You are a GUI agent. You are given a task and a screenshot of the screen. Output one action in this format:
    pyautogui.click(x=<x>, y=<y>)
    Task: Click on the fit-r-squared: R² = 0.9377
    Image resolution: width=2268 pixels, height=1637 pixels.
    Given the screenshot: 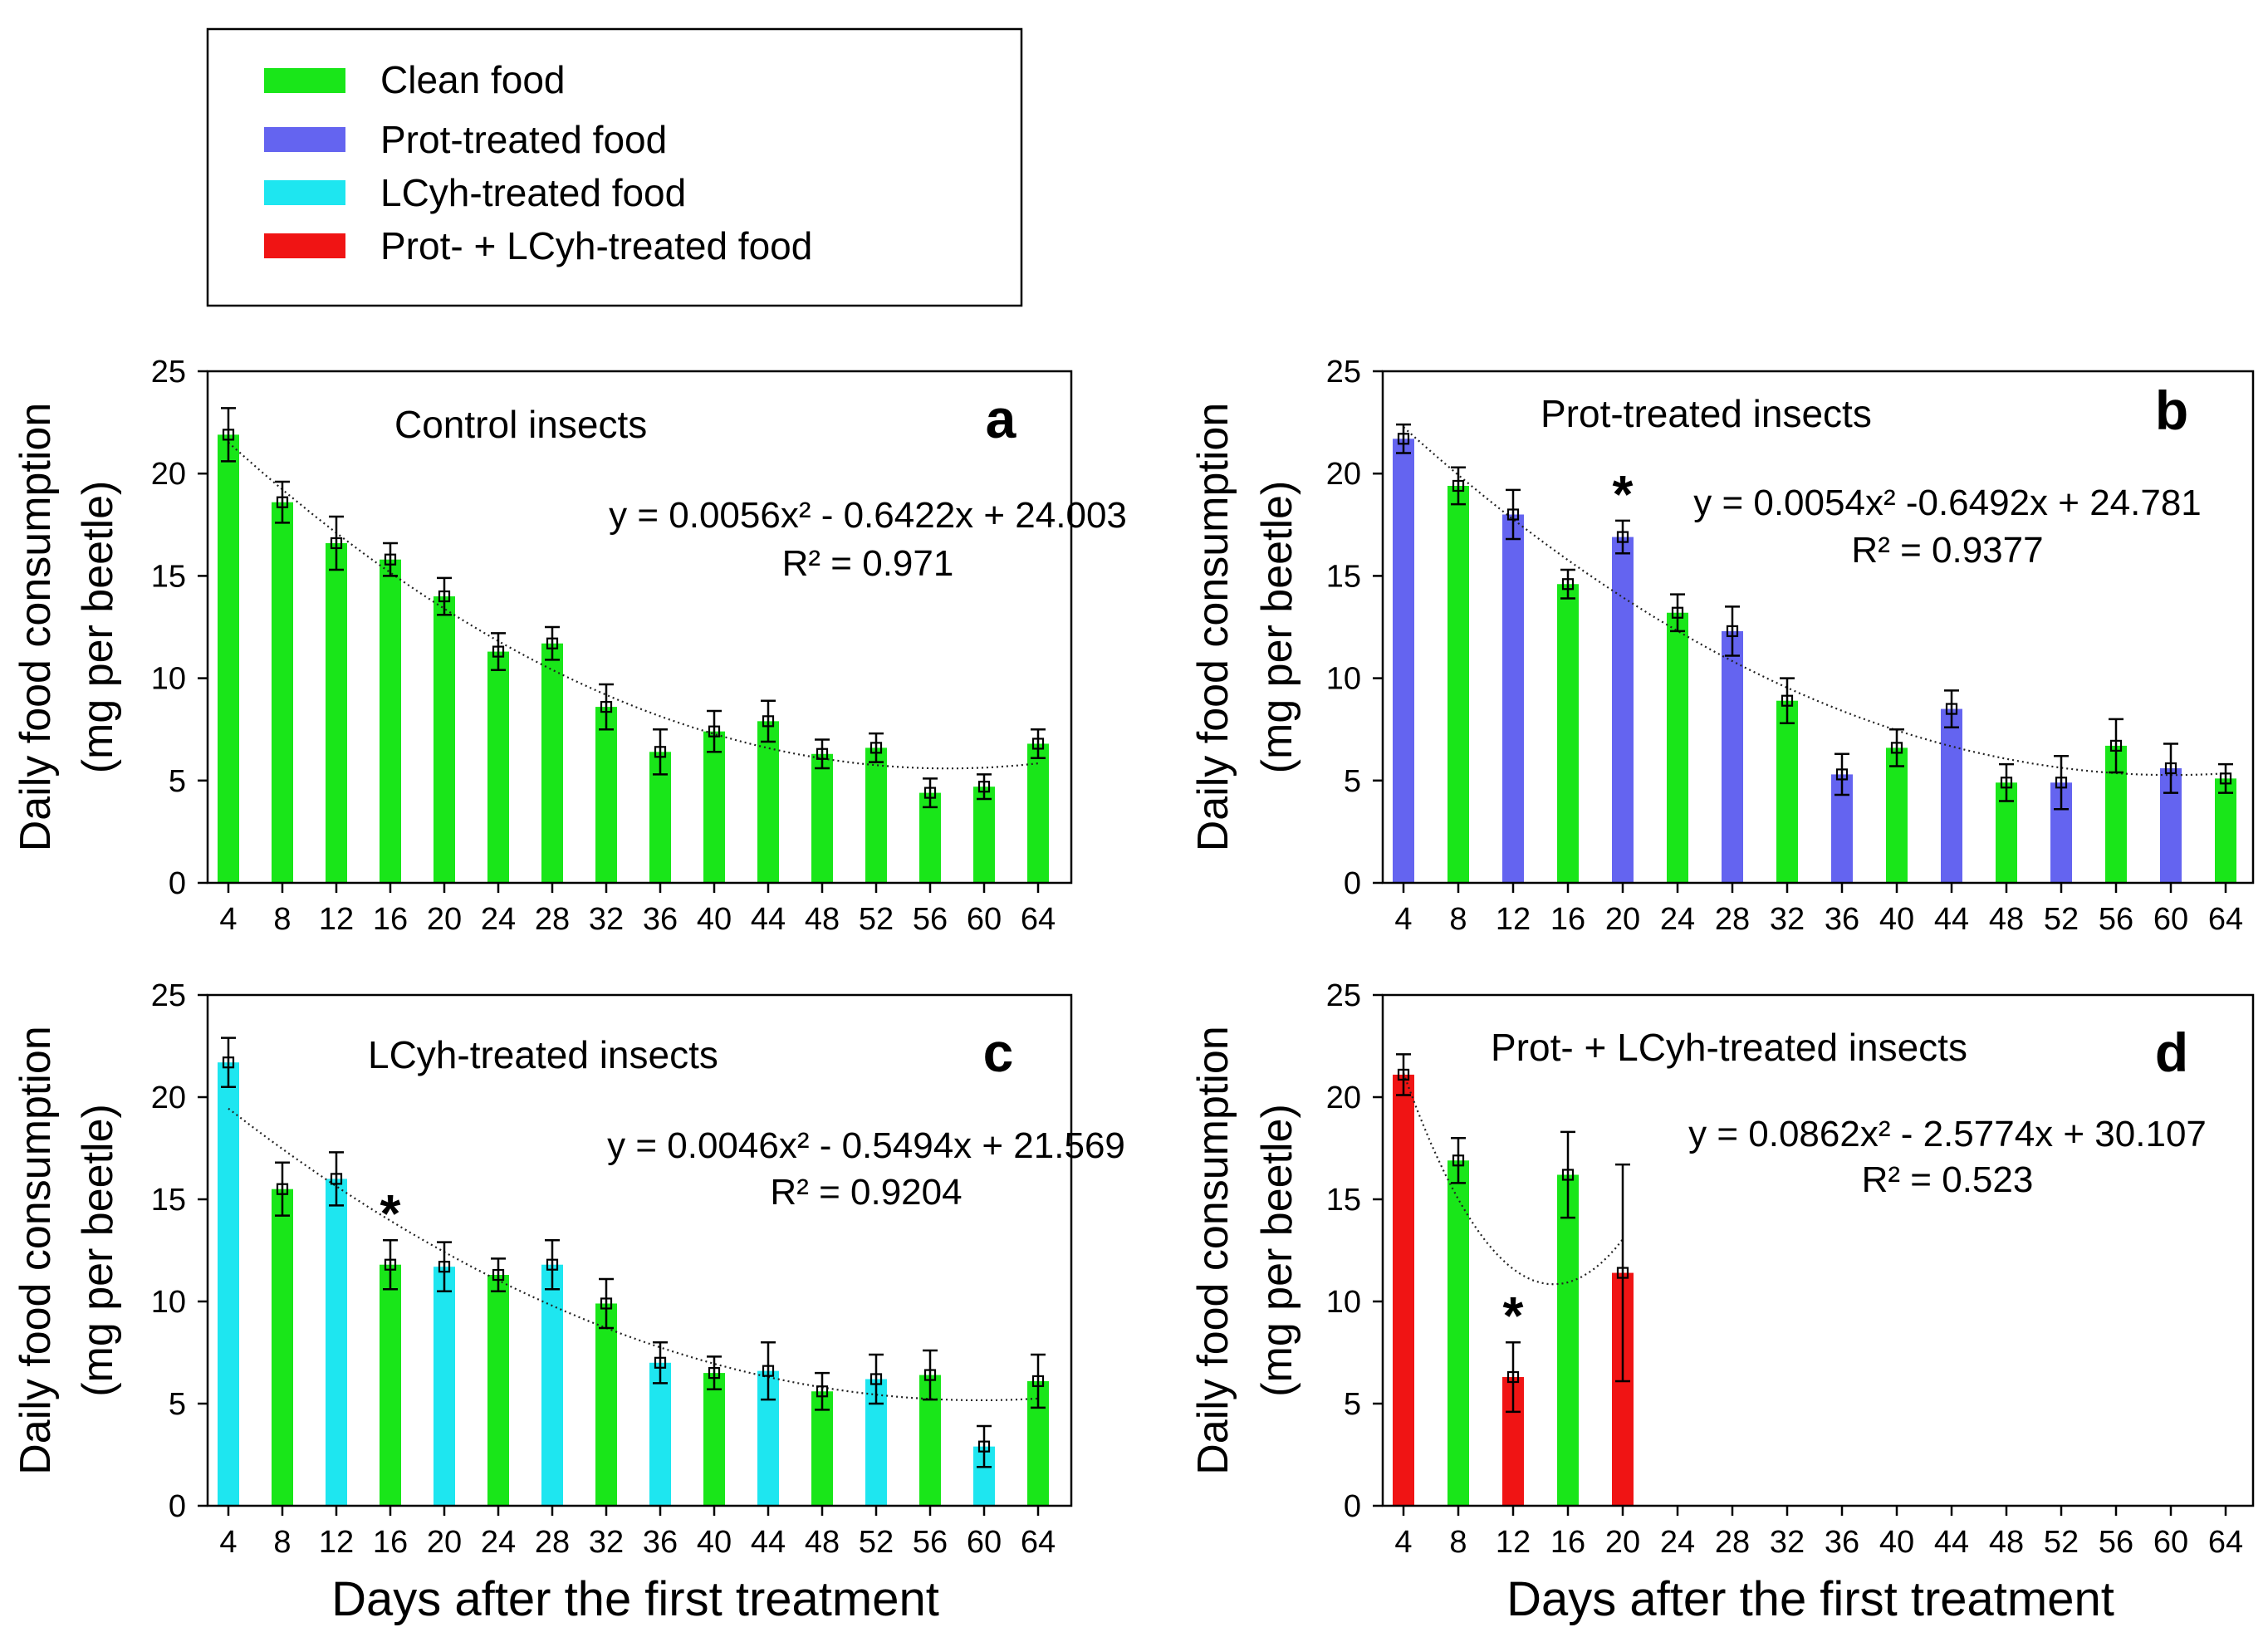 What is the action you would take?
    pyautogui.click(x=1947, y=550)
    